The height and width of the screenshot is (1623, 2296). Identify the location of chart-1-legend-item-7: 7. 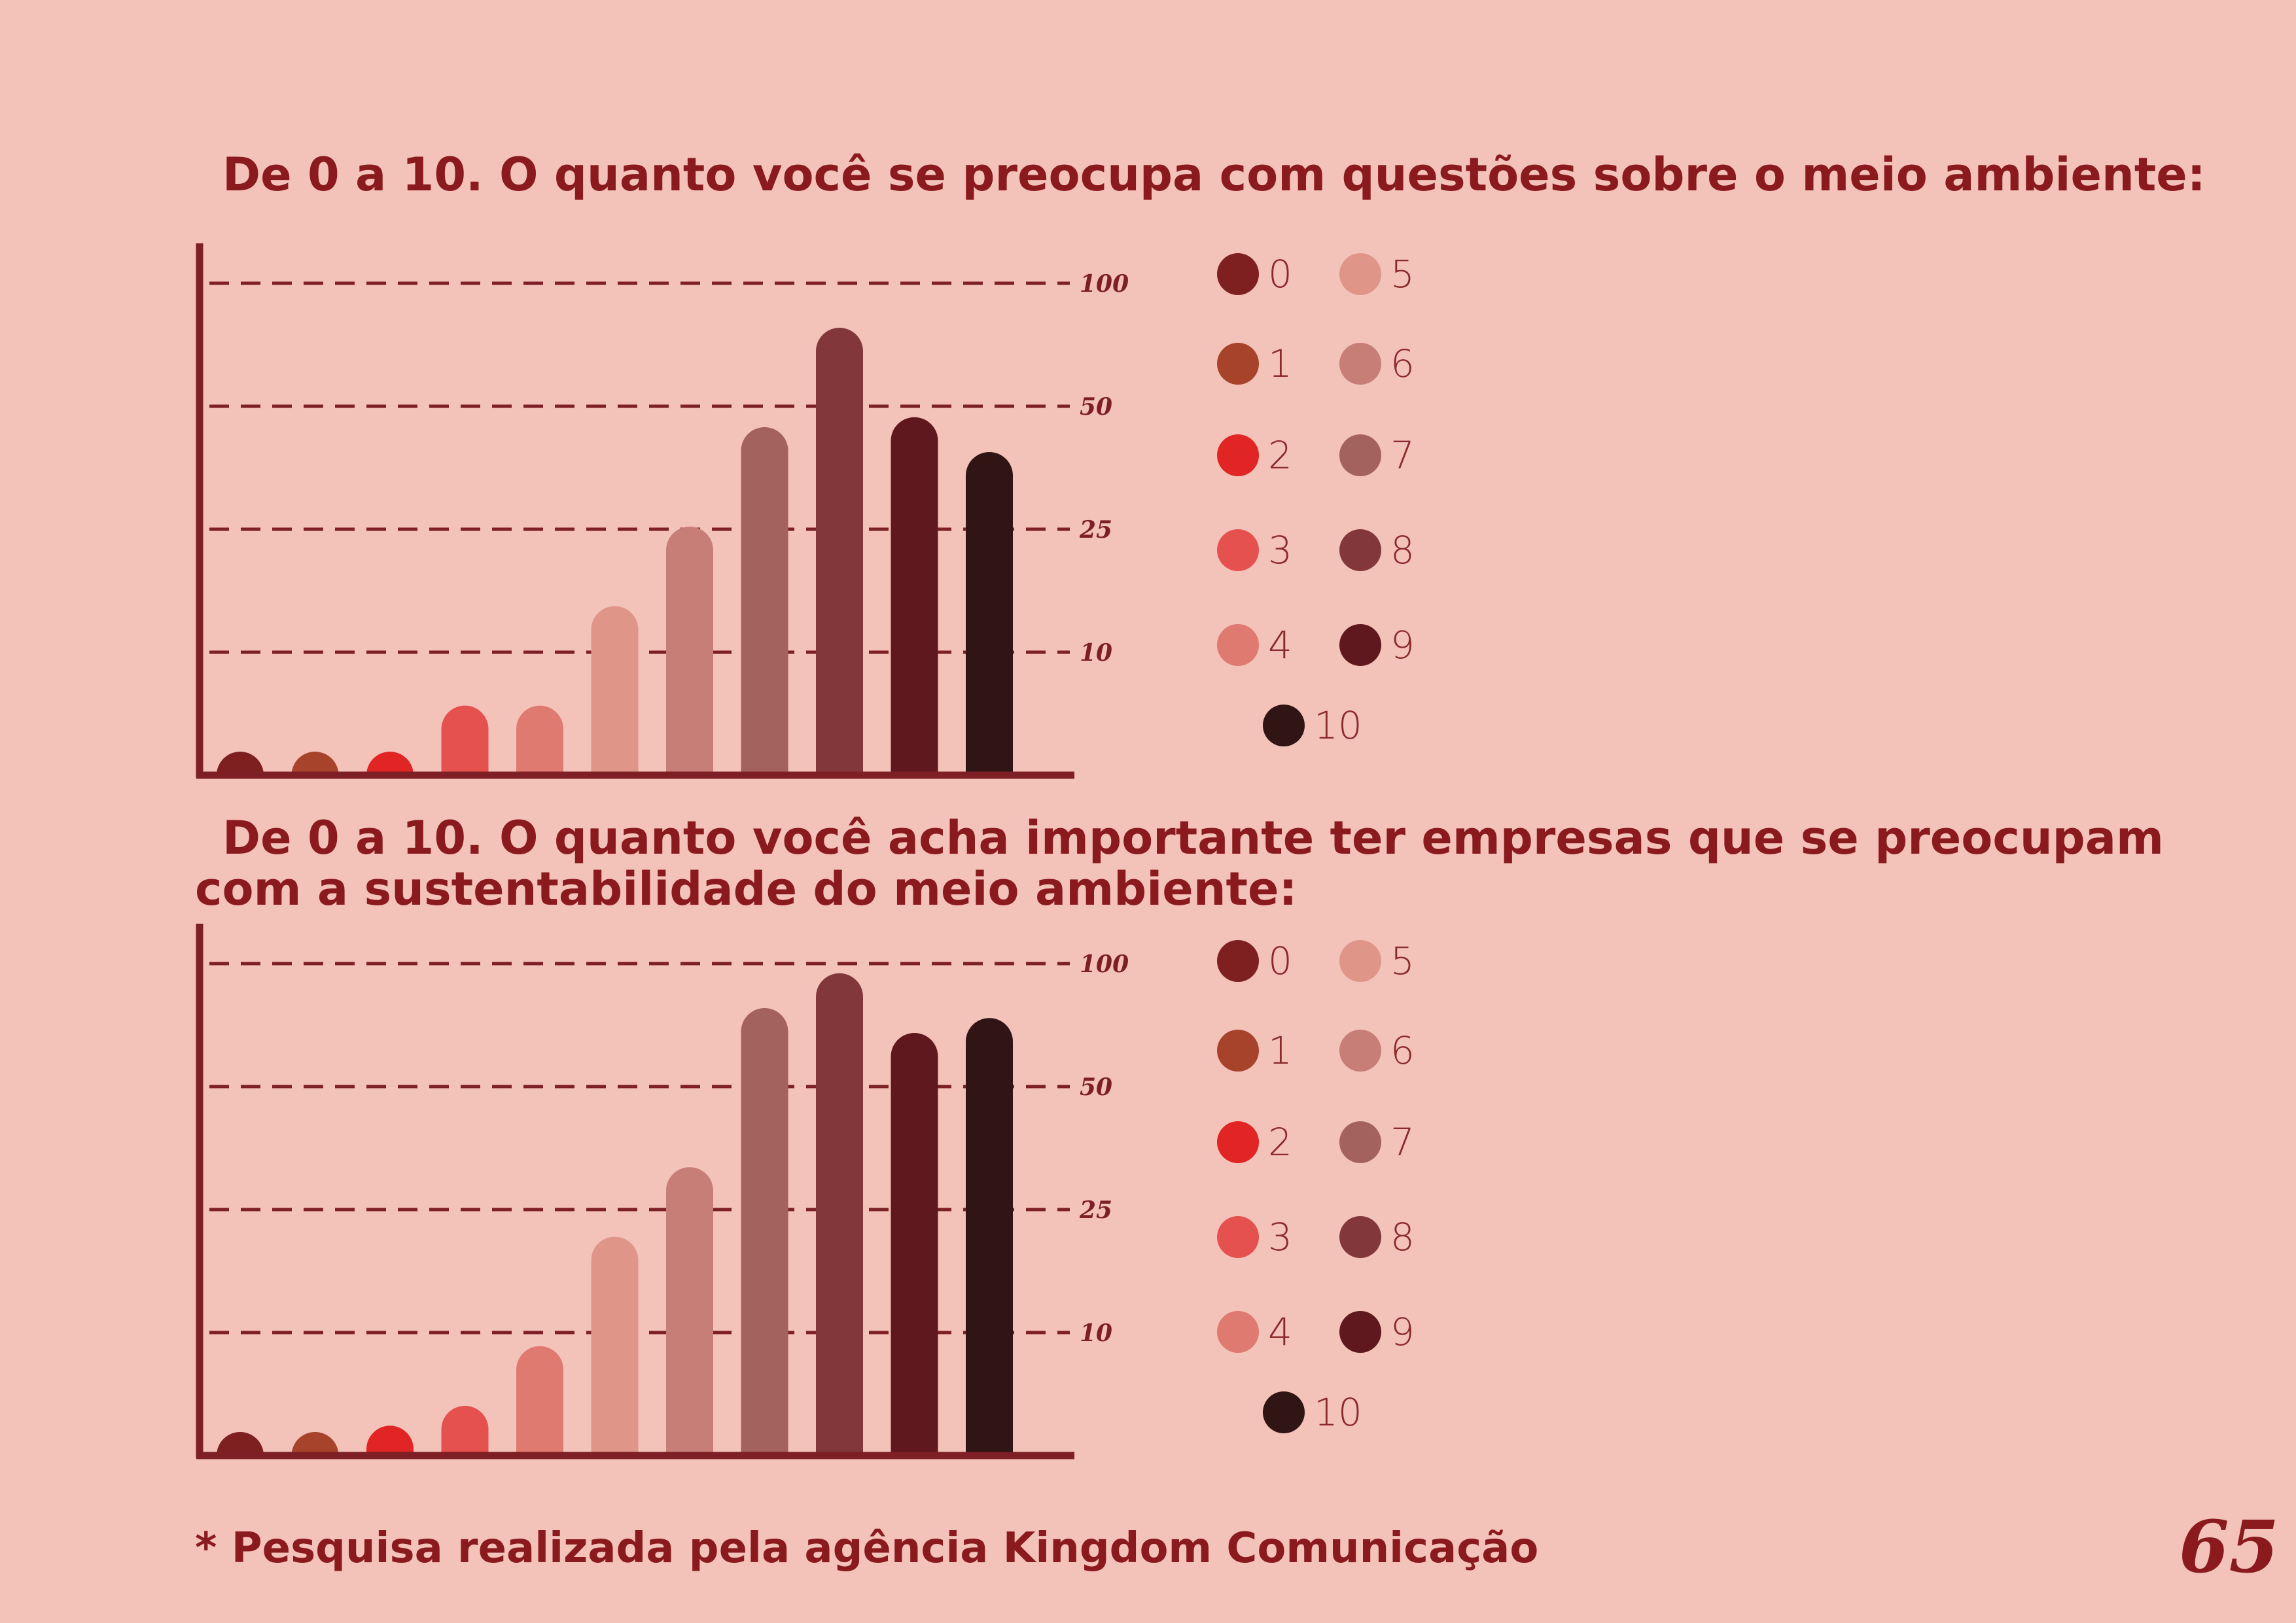
(1377, 456).